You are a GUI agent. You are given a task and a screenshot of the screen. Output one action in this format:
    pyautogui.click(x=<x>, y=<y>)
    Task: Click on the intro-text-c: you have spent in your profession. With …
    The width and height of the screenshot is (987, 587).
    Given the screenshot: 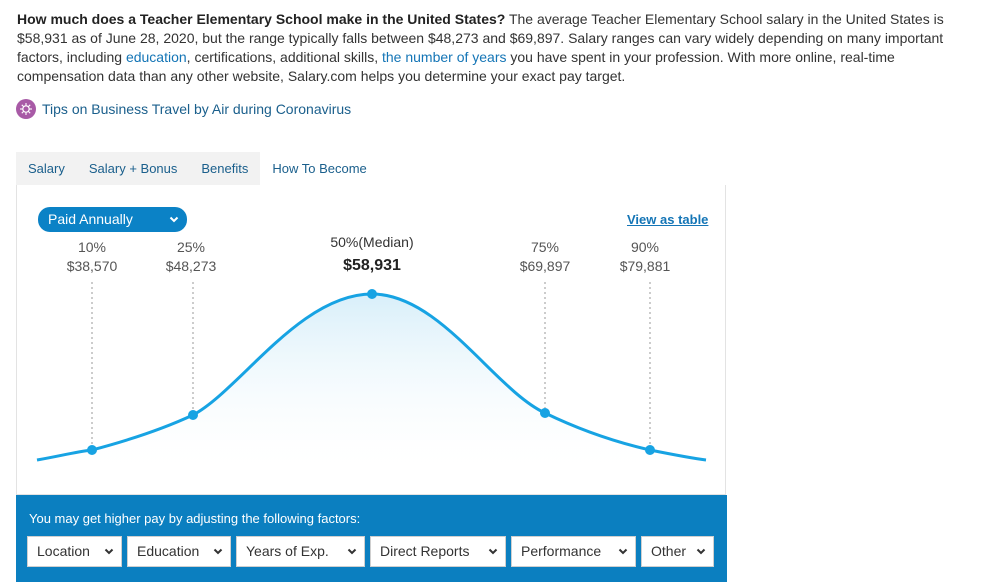 What is the action you would take?
    pyautogui.click(x=456, y=66)
    